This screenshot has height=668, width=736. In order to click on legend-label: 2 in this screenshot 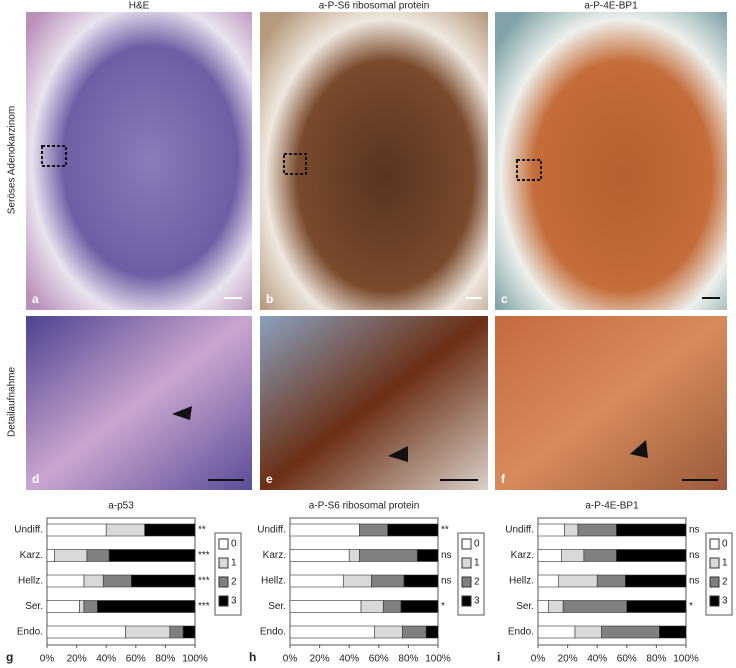, I will do `click(477, 582)`.